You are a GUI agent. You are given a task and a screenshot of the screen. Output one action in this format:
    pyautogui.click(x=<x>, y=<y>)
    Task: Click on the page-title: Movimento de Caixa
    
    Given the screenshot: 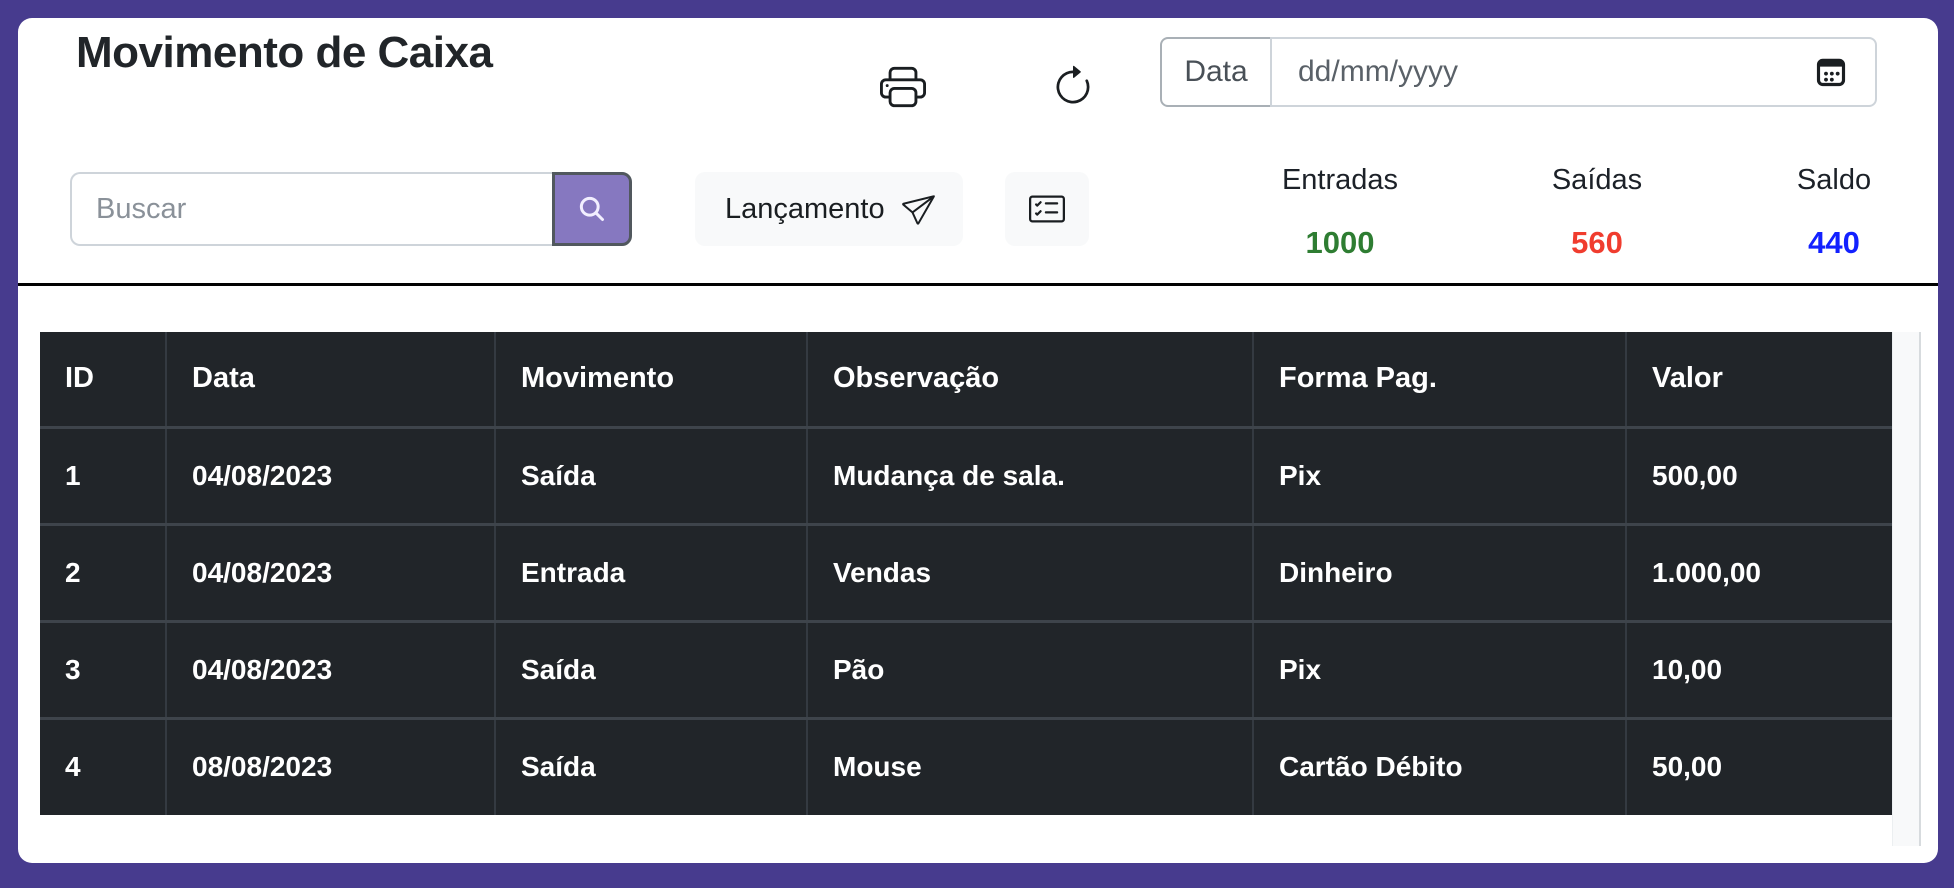 What is the action you would take?
    pyautogui.click(x=284, y=52)
    